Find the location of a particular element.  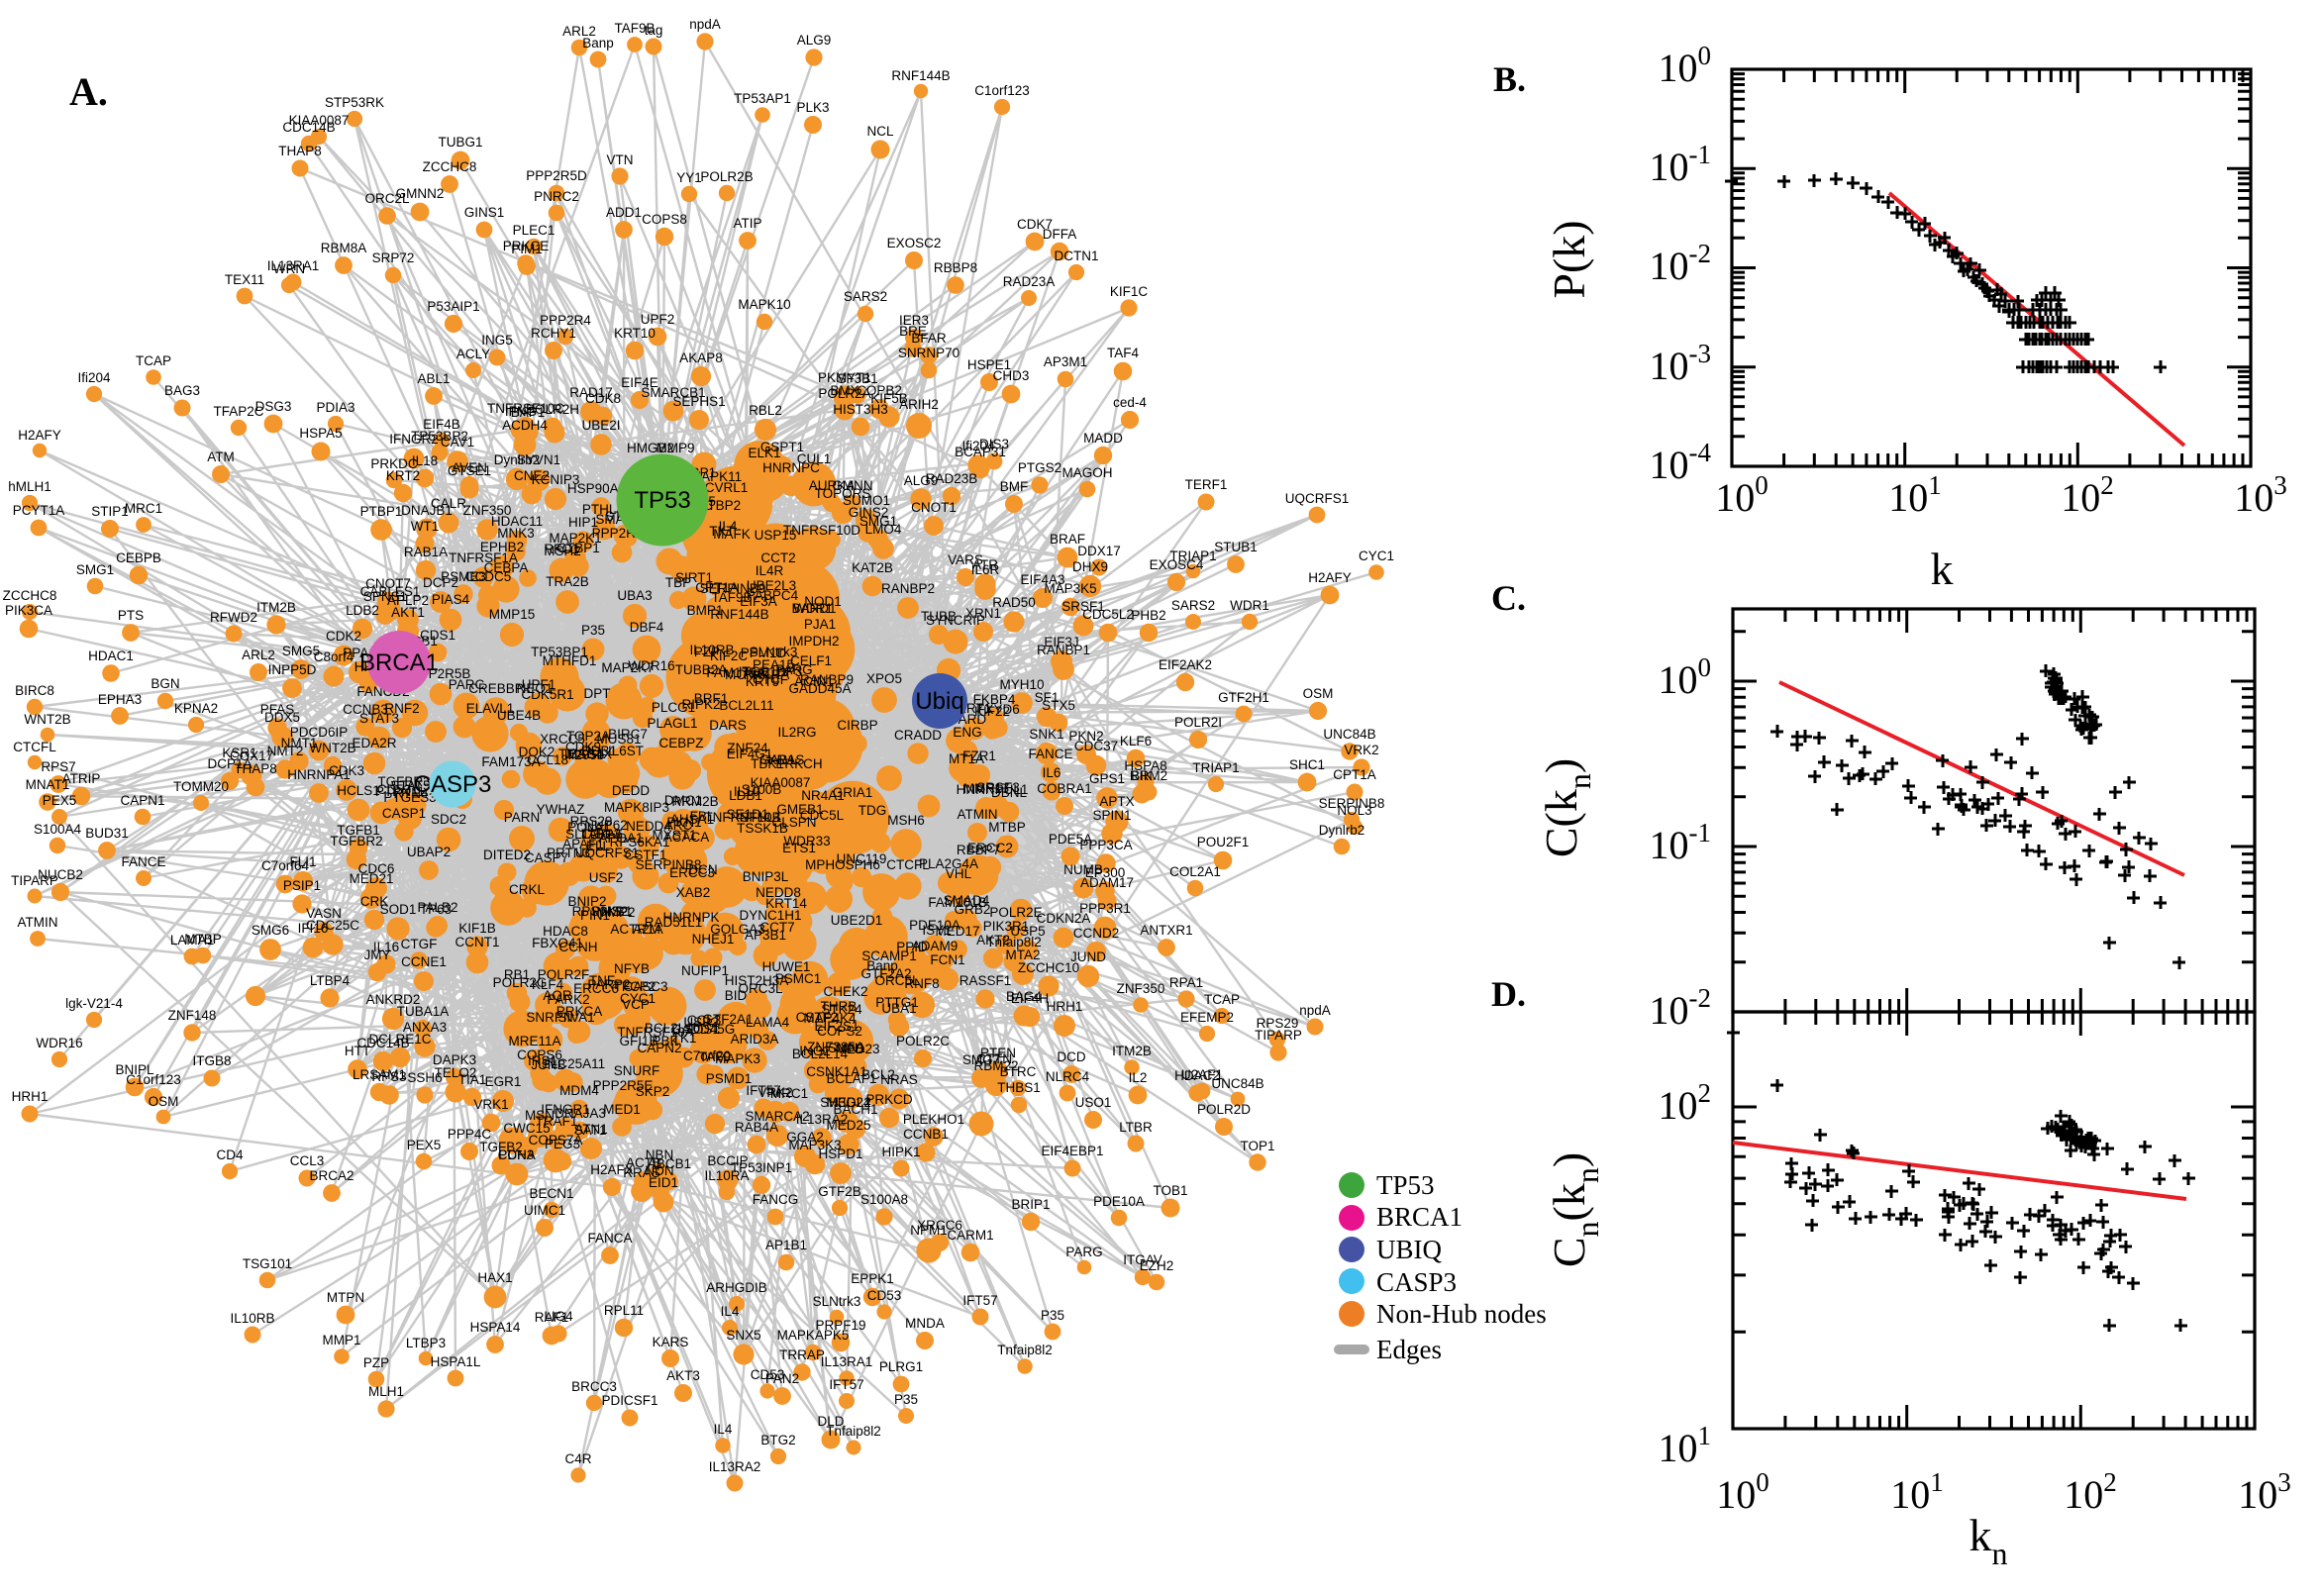

svg-text: HIST2H3A is located at coordinates (757, 980).